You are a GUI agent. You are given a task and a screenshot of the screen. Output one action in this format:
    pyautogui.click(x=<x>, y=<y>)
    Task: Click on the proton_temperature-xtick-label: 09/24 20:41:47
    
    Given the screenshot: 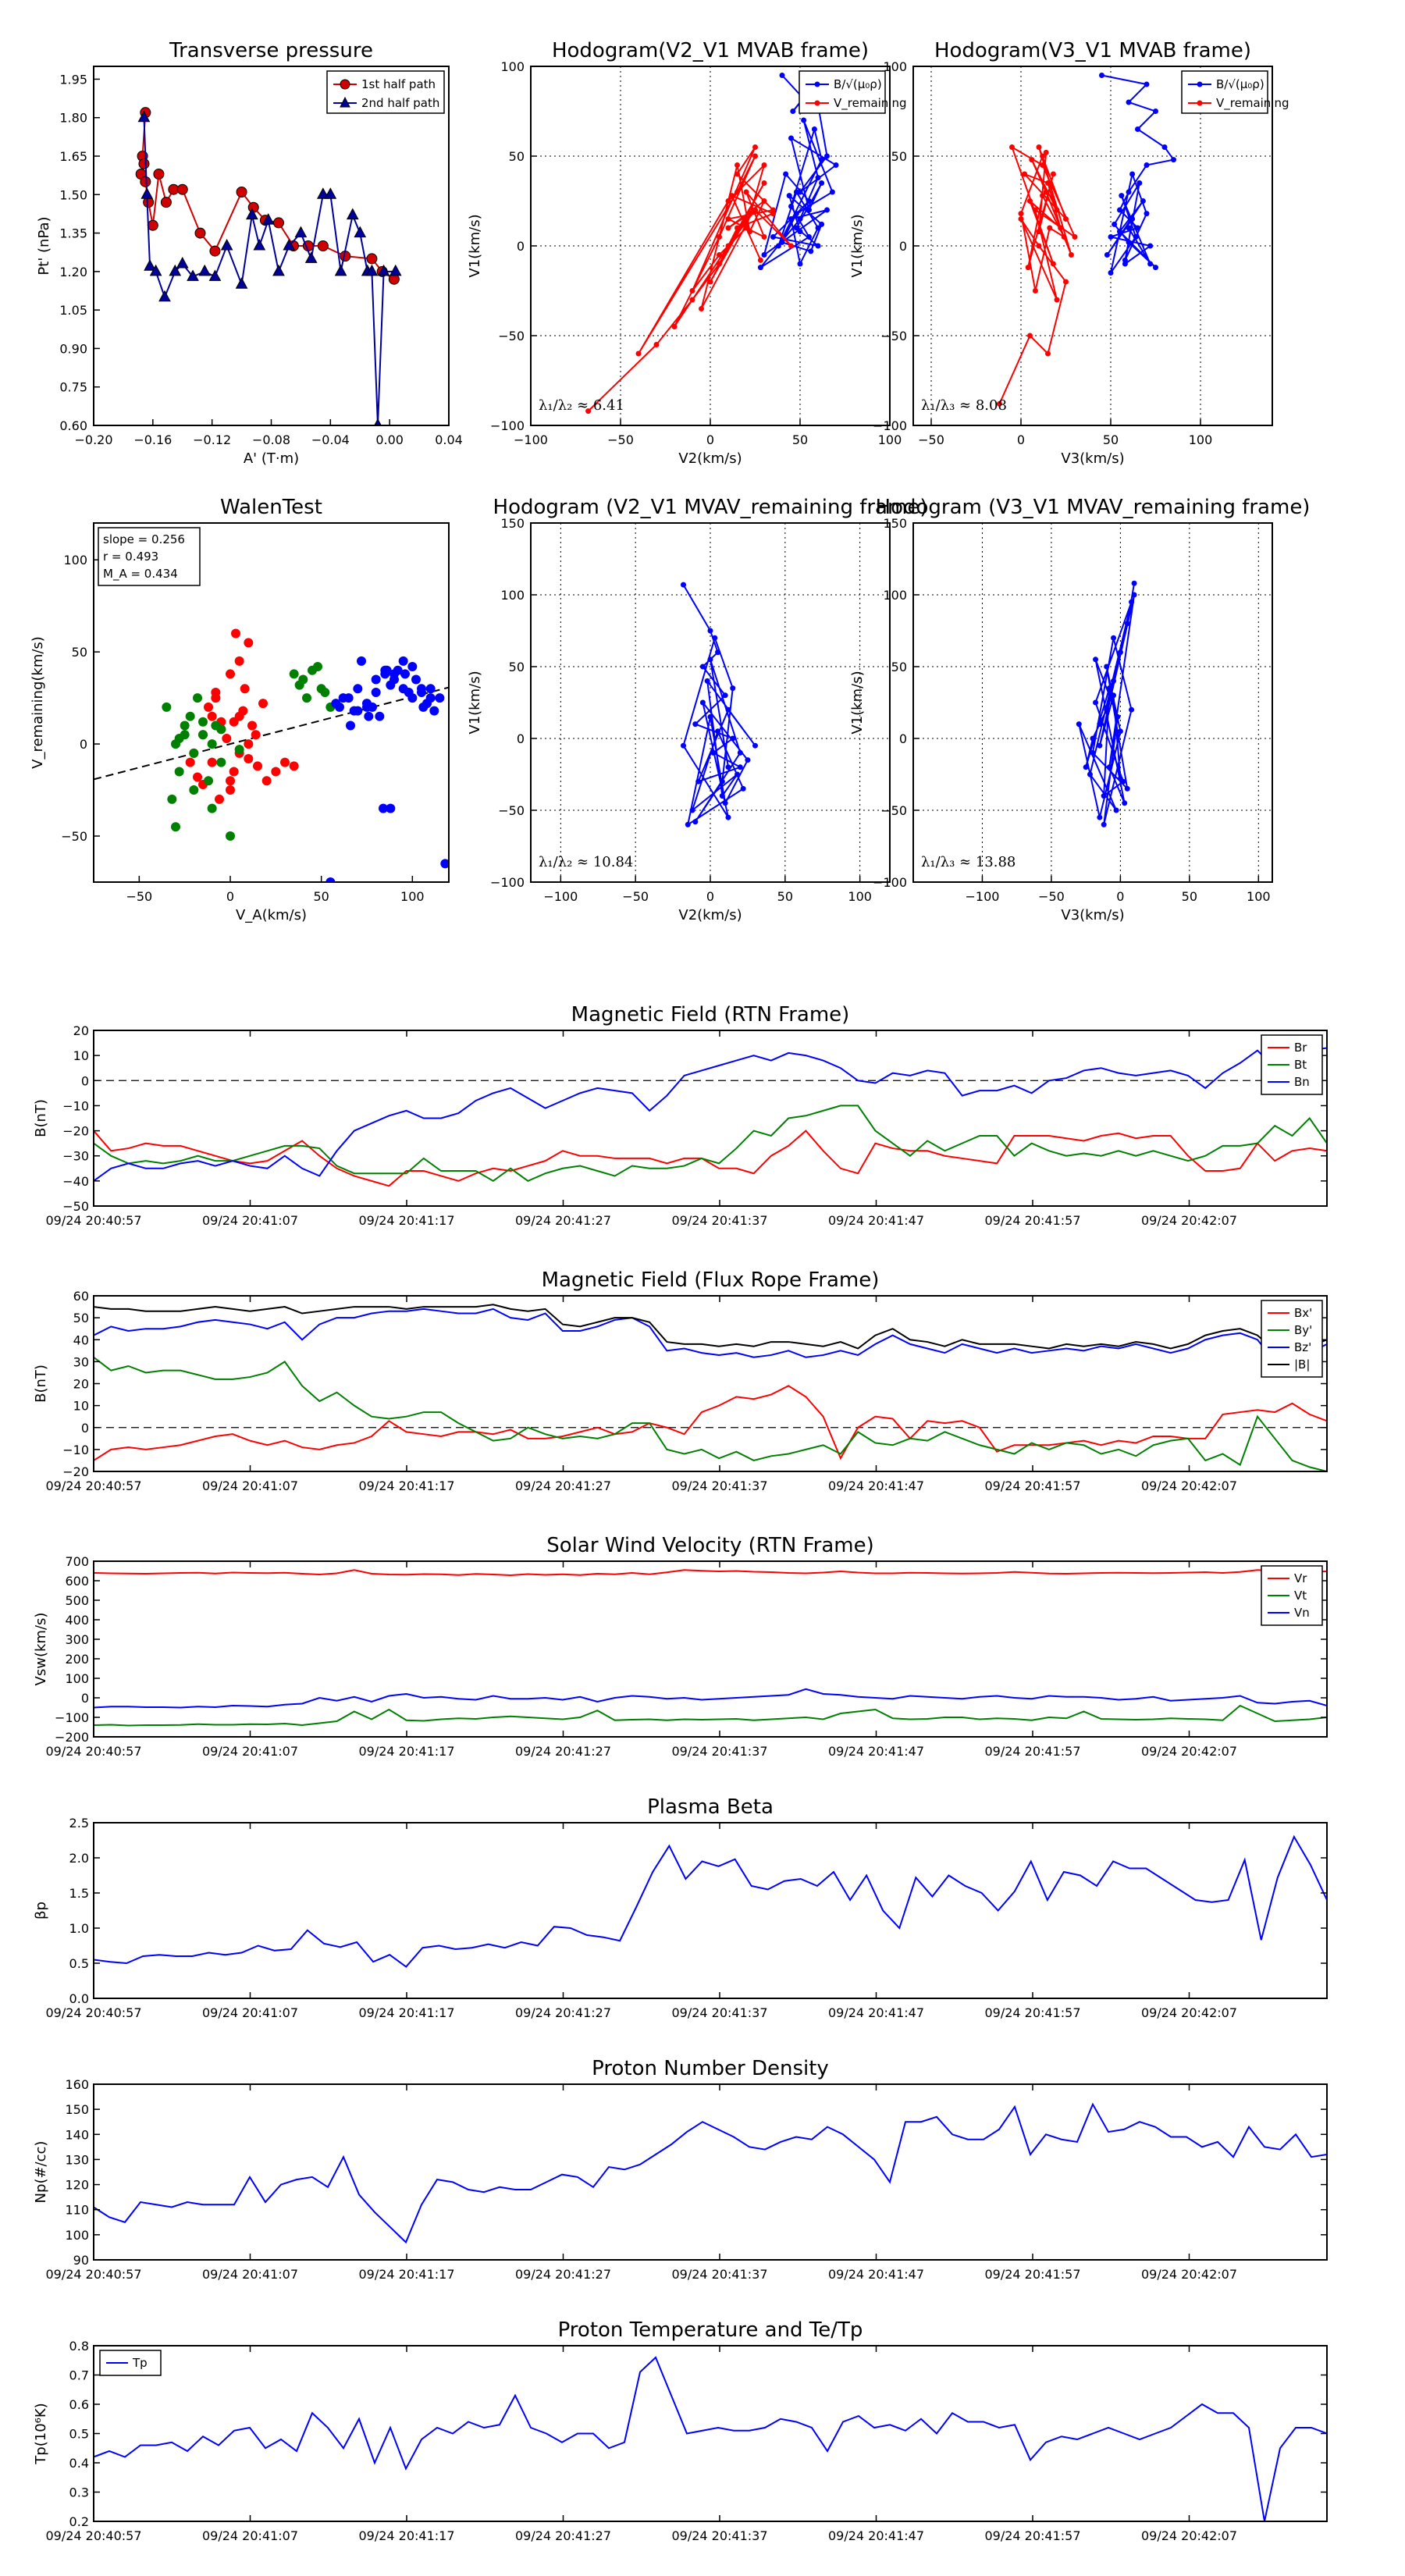 What is the action you would take?
    pyautogui.click(x=876, y=2535)
    